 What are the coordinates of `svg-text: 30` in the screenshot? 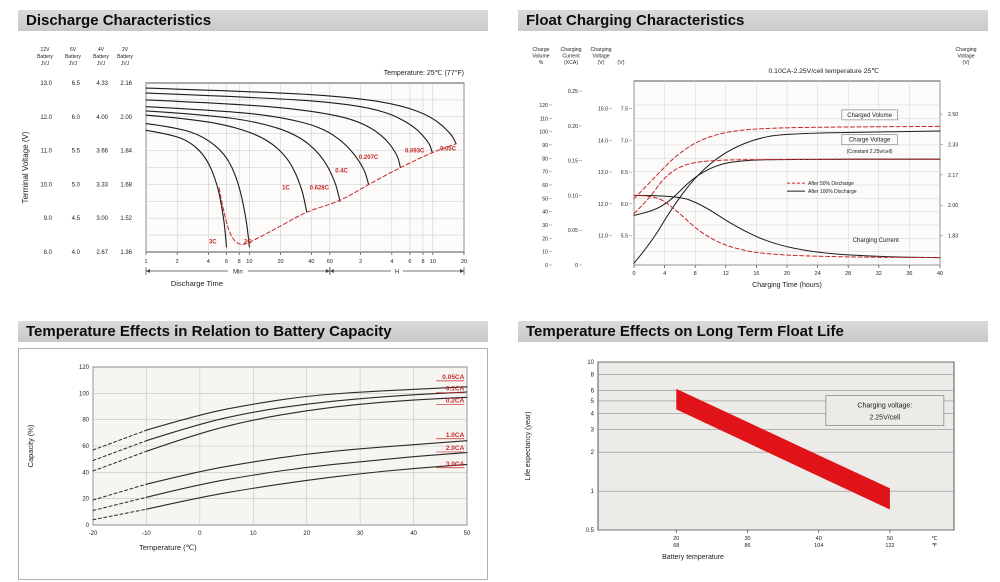 It's located at (747, 539).